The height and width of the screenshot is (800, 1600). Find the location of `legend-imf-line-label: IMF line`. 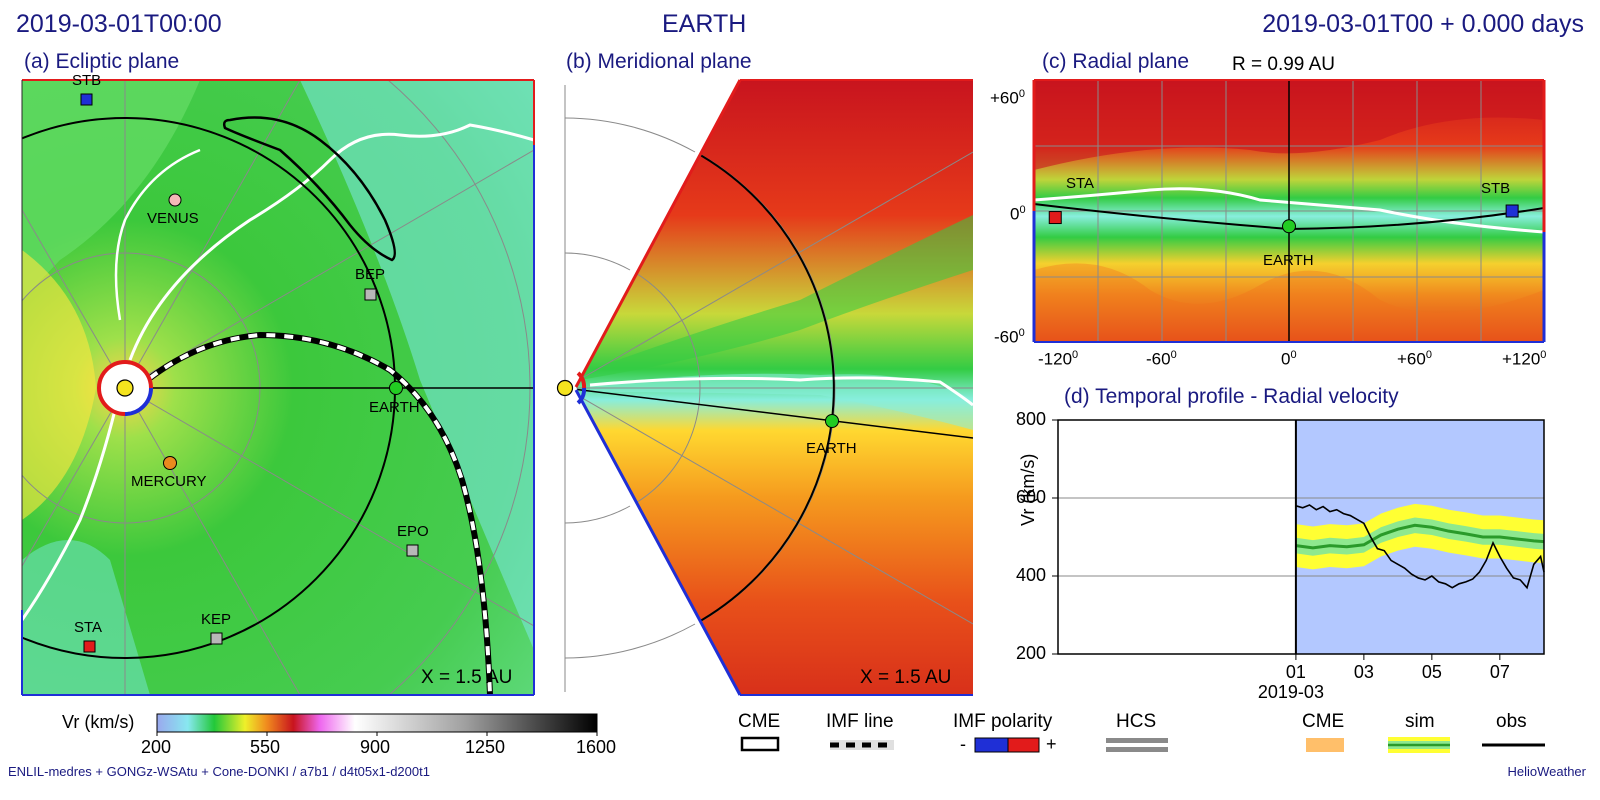

legend-imf-line-label: IMF line is located at coordinates (860, 721).